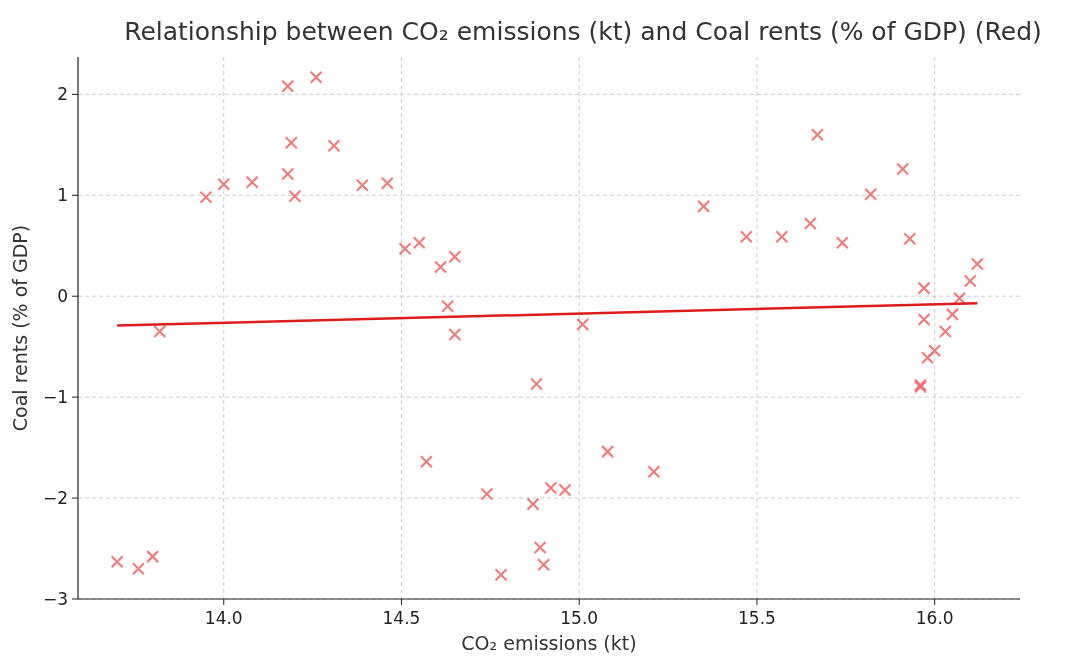 The width and height of the screenshot is (1089, 658). Describe the element at coordinates (55, 599) in the screenshot. I see `y-tick-label: −3` at that location.